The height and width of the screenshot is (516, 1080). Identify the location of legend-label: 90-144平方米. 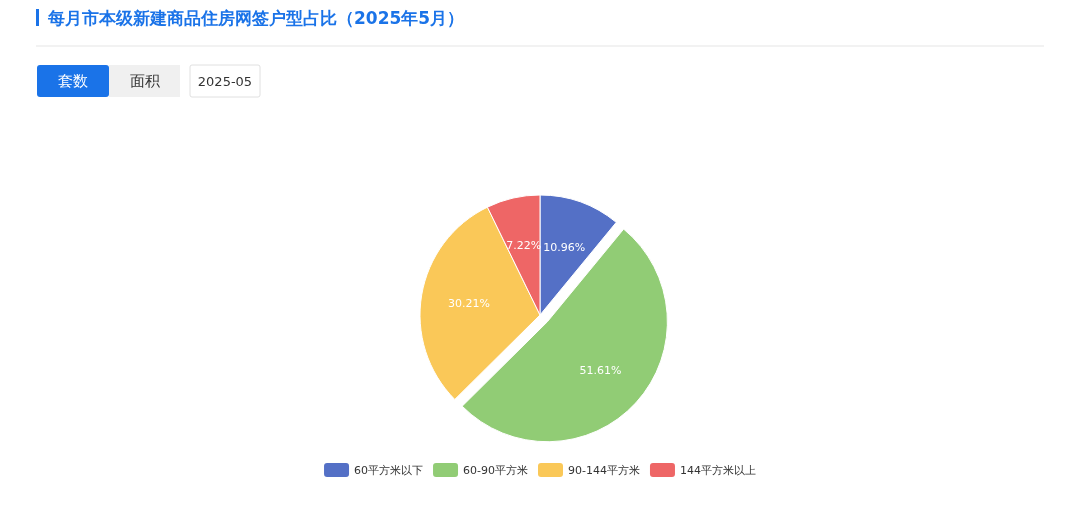
(604, 470).